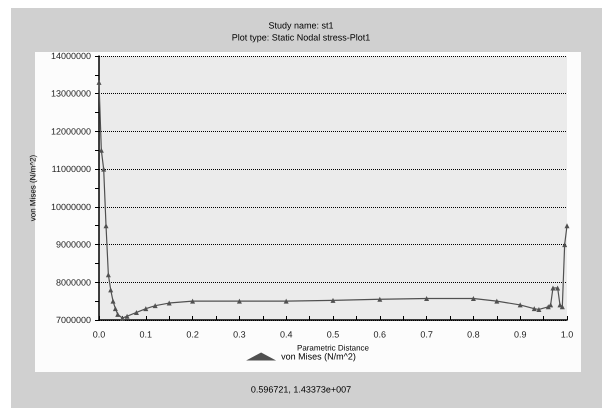  Describe the element at coordinates (333, 348) in the screenshot. I see `x-axis-title: Parametric Distance` at that location.